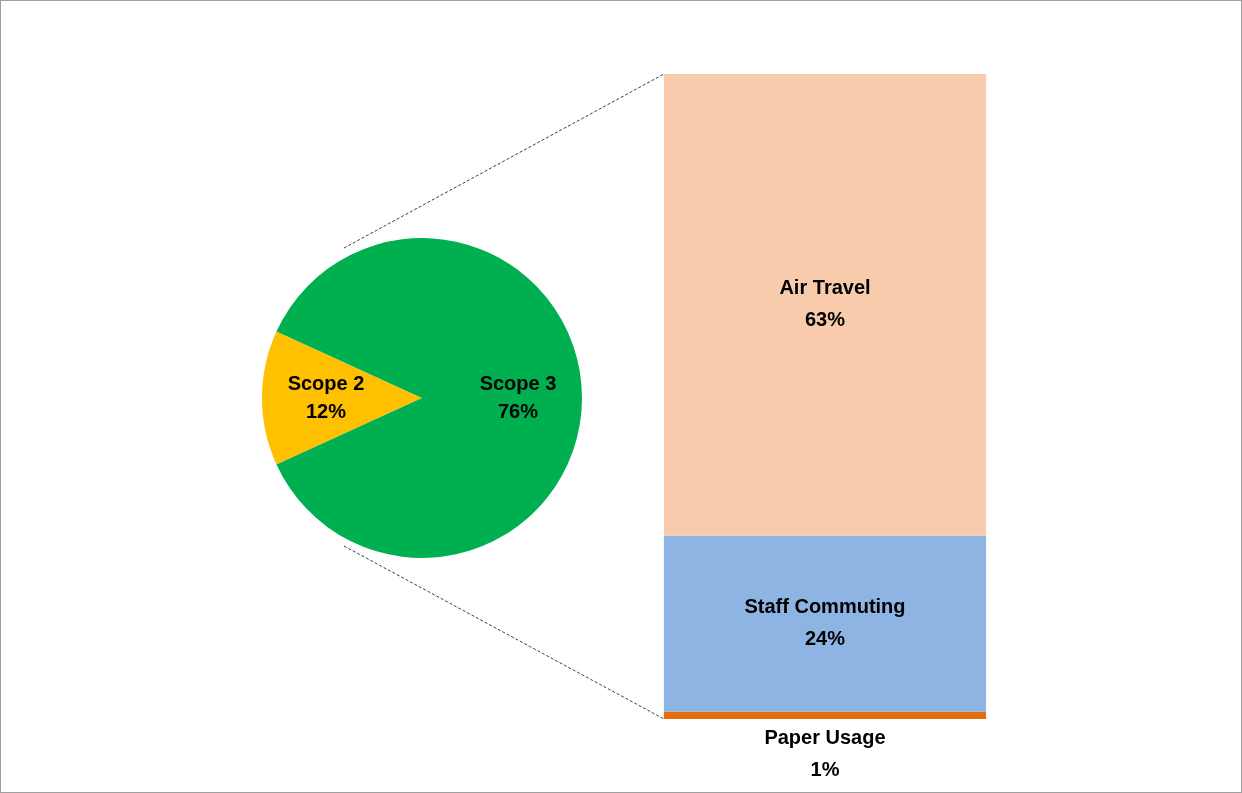  I want to click on data-label: 63%, so click(825, 319).